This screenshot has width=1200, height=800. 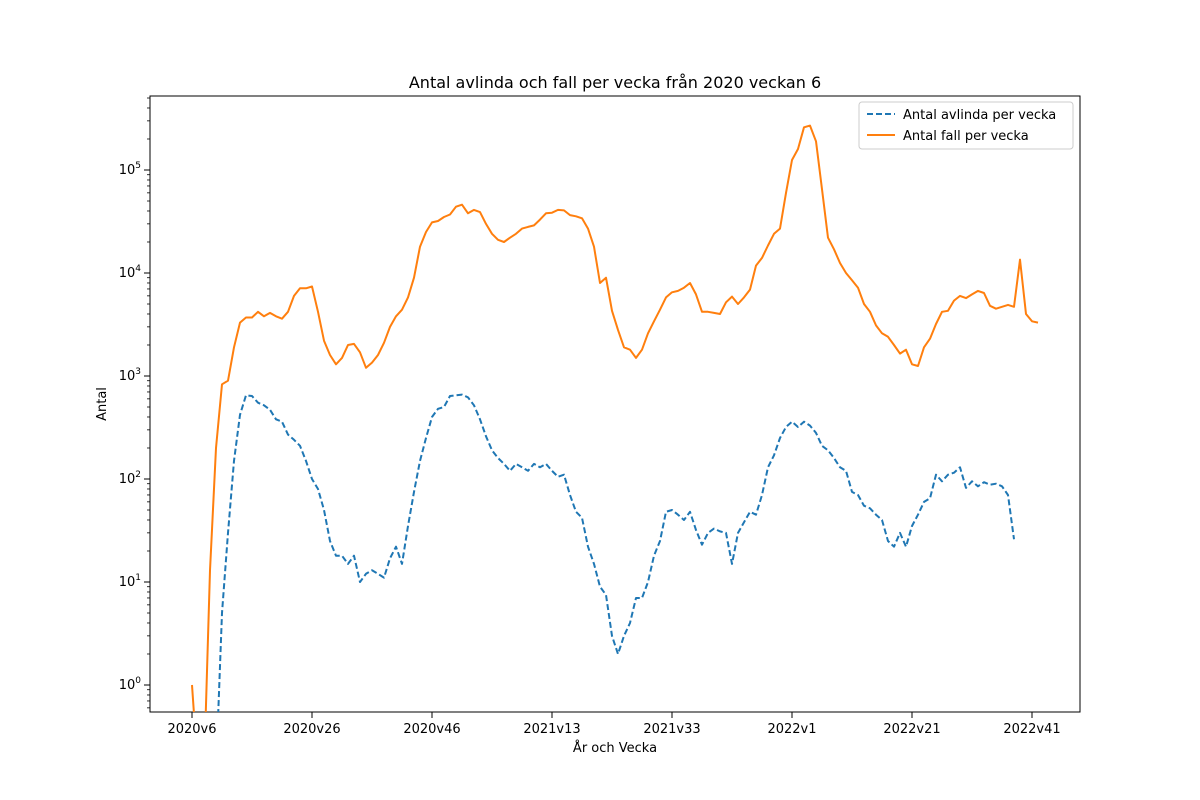 I want to click on x-axis-title: År och Vecka, so click(x=615, y=748).